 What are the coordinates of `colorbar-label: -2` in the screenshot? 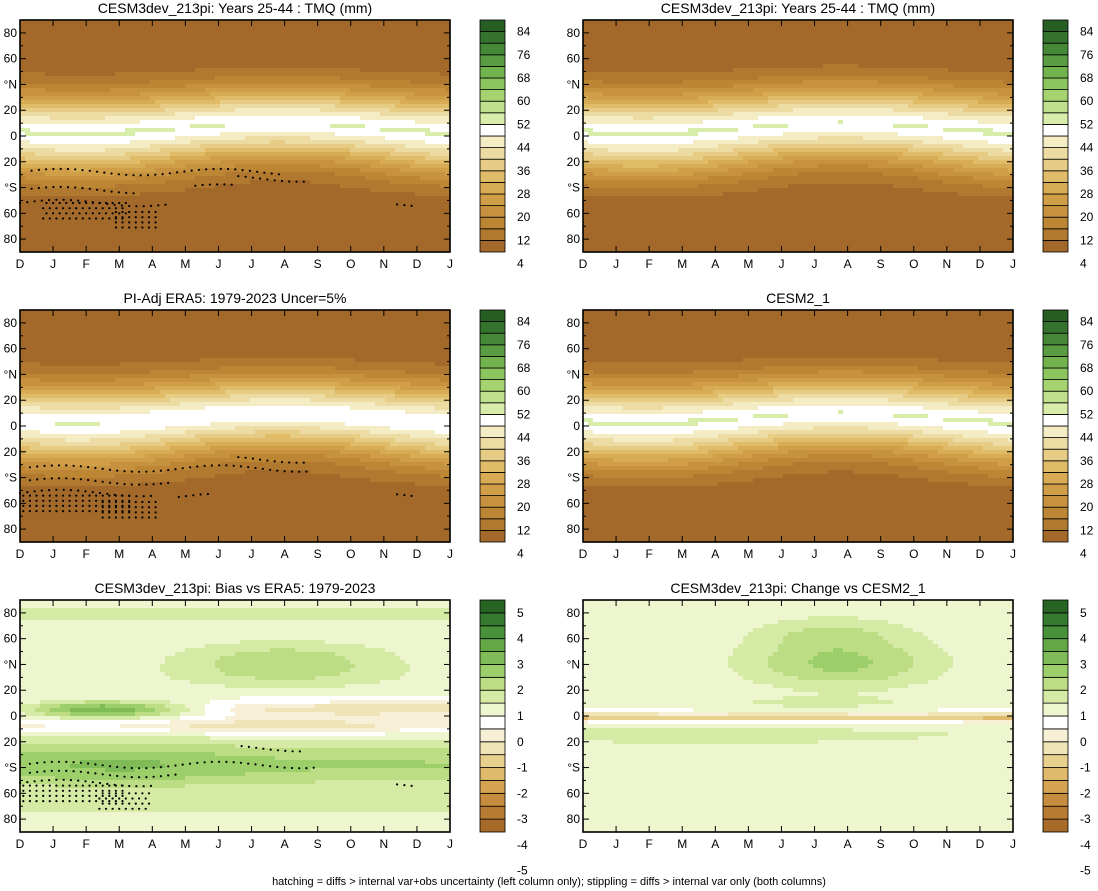 It's located at (1085, 793).